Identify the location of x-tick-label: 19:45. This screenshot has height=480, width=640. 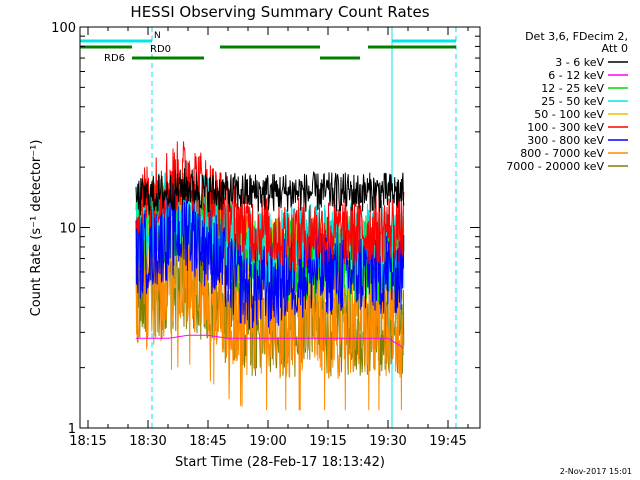
(447, 441).